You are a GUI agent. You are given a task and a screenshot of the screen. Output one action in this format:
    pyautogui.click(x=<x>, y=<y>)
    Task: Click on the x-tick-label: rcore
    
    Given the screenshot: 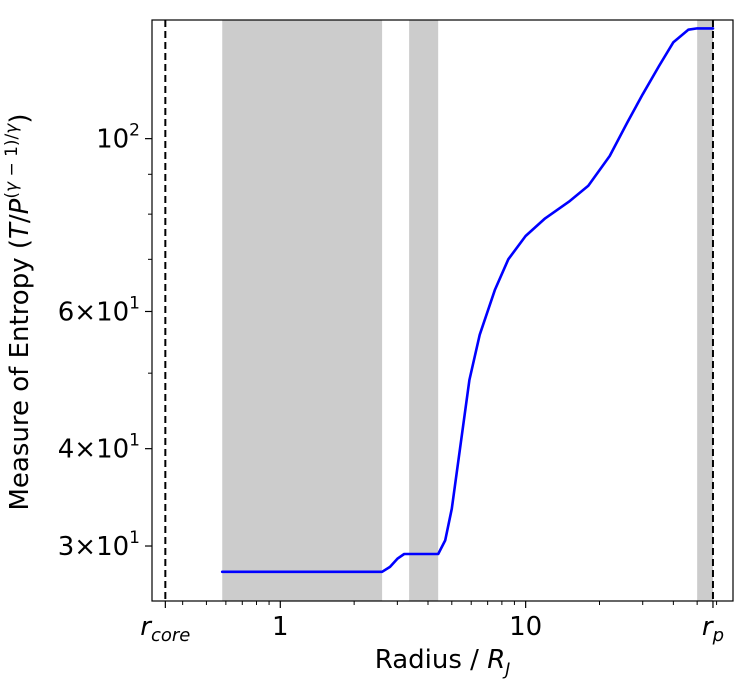 What is the action you would take?
    pyautogui.click(x=165, y=629)
    